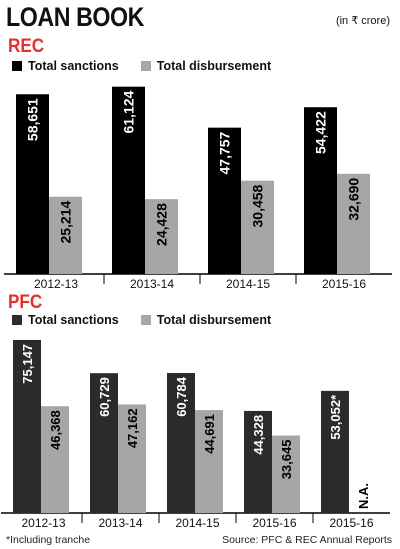 The image size is (400, 549). Describe the element at coordinates (33, 119) in the screenshot. I see `sanctions-value-label: 58,651` at that location.